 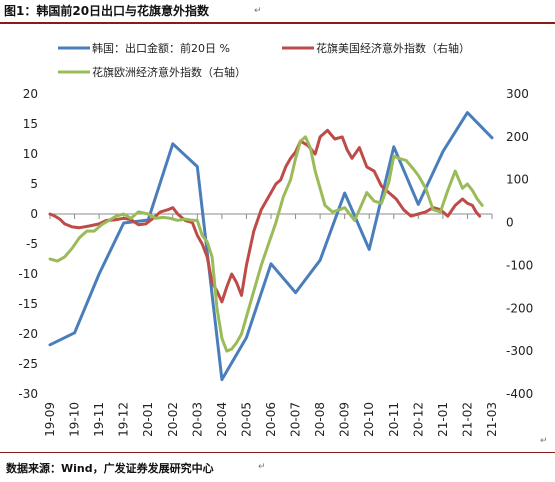 I want to click on x-tick-label: 20-10, so click(x=369, y=419).